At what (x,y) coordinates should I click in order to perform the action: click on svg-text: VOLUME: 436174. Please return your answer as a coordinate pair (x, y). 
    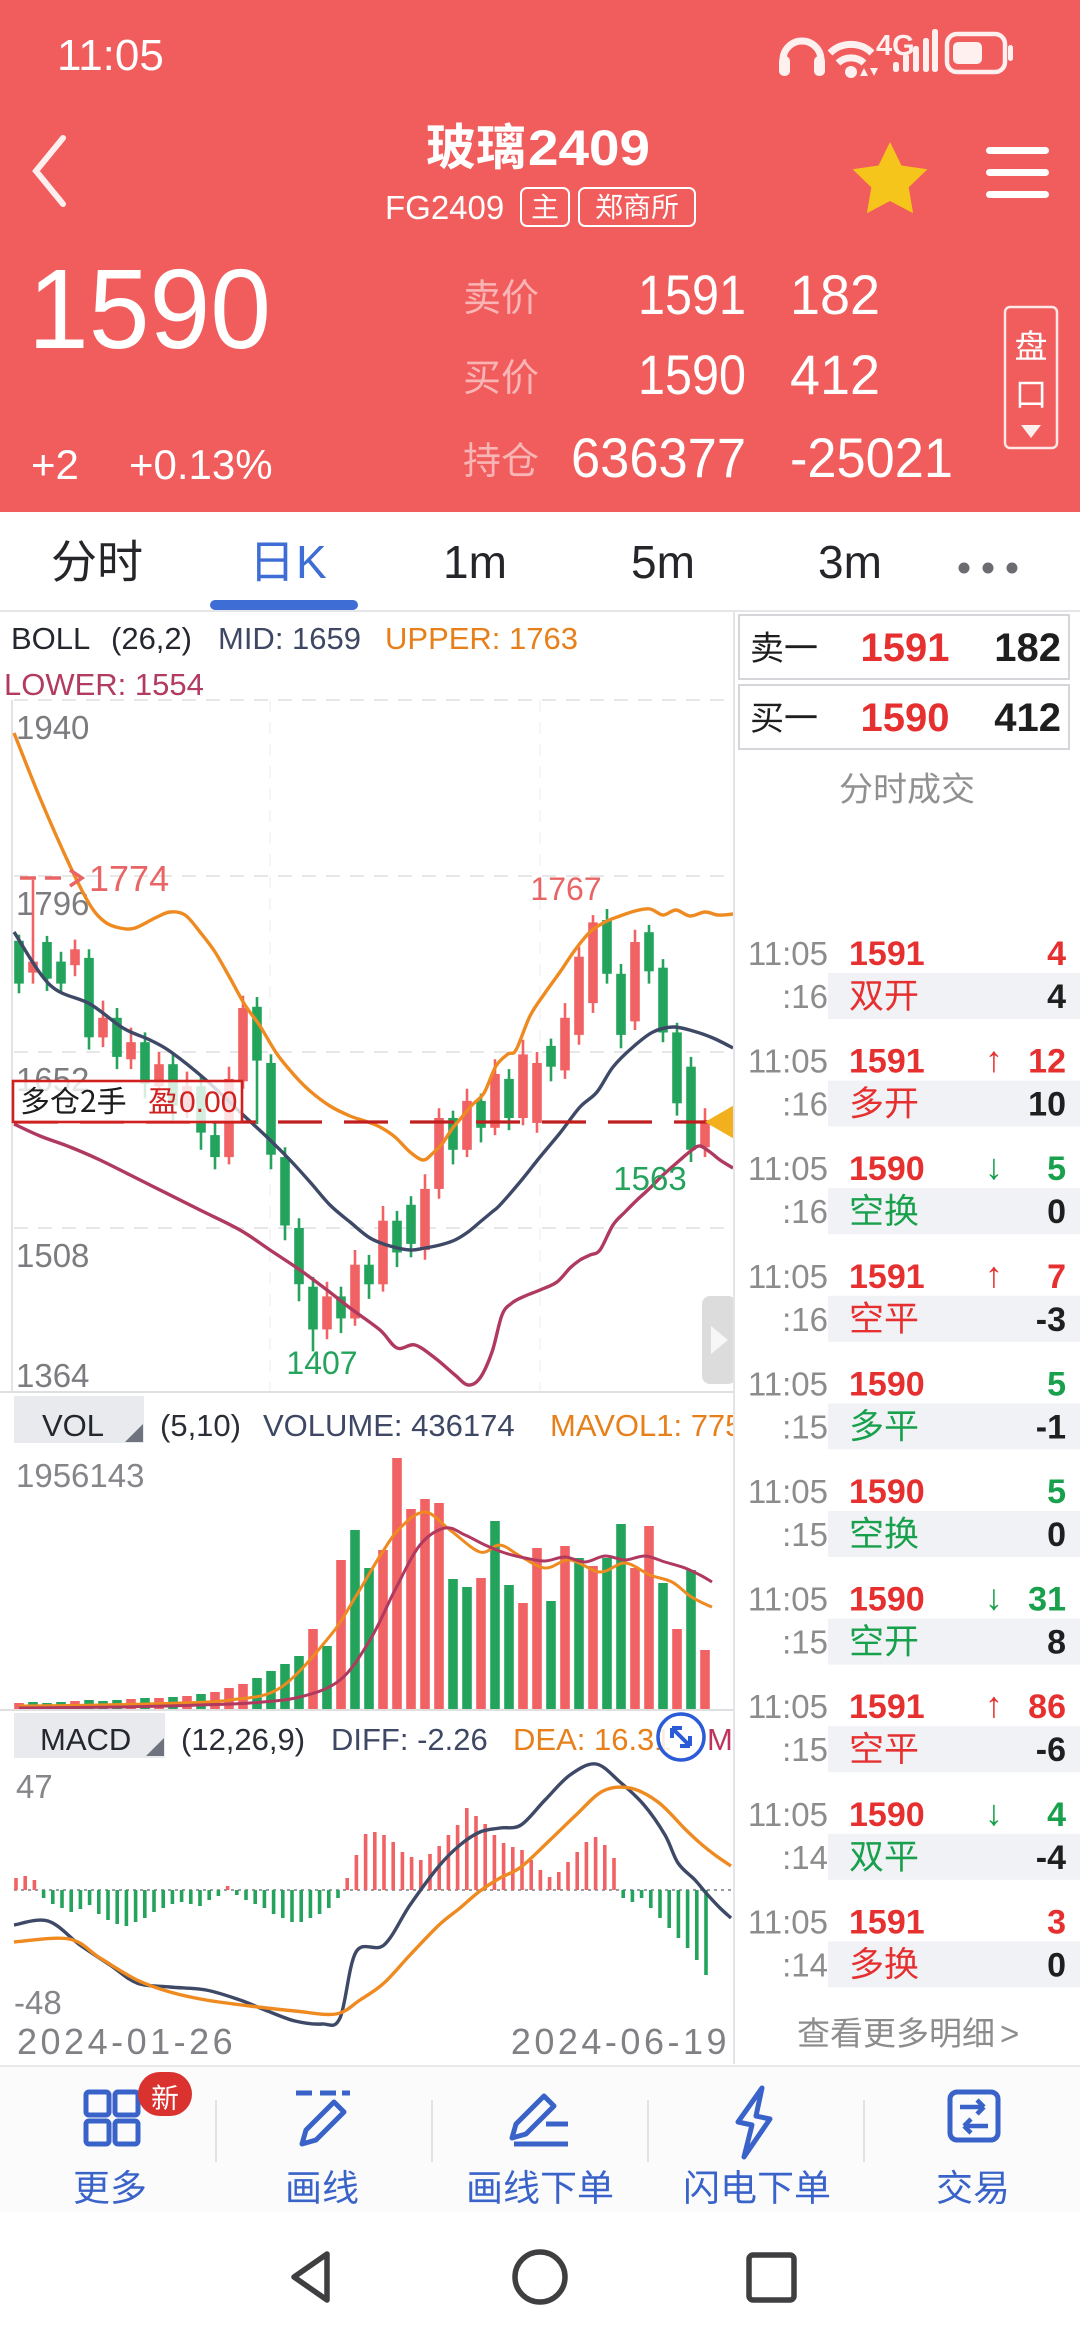
    Looking at the image, I should click on (389, 1425).